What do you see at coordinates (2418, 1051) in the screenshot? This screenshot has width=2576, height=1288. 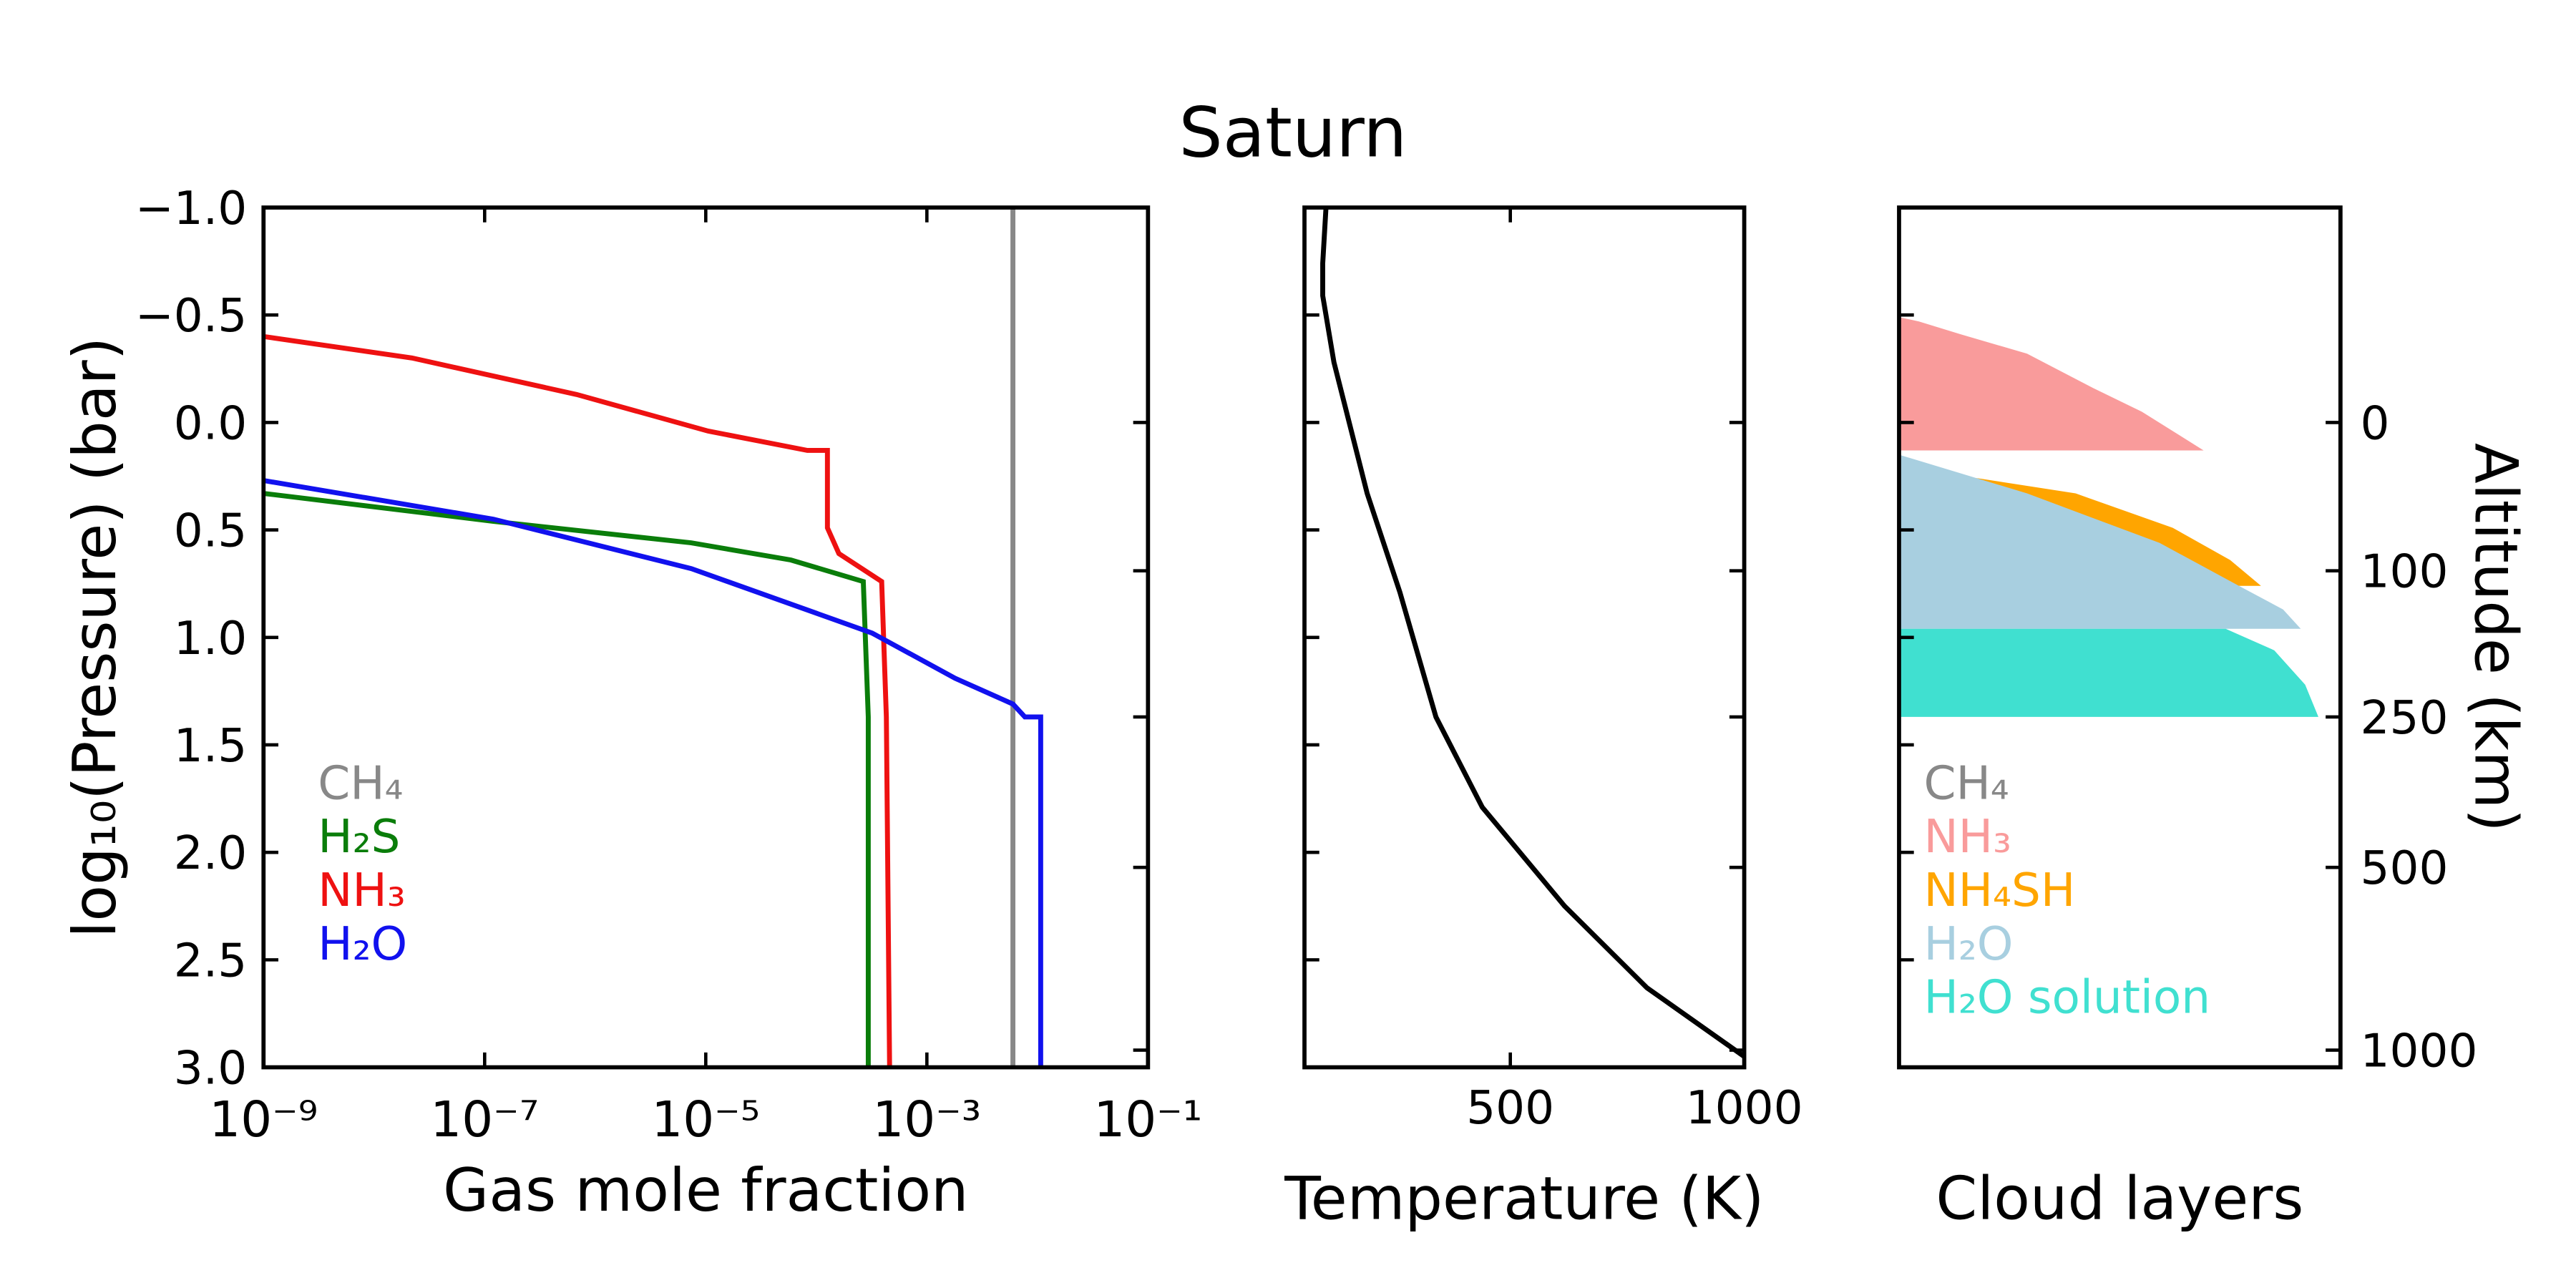 I see `y2-tick-label: 1000` at bounding box center [2418, 1051].